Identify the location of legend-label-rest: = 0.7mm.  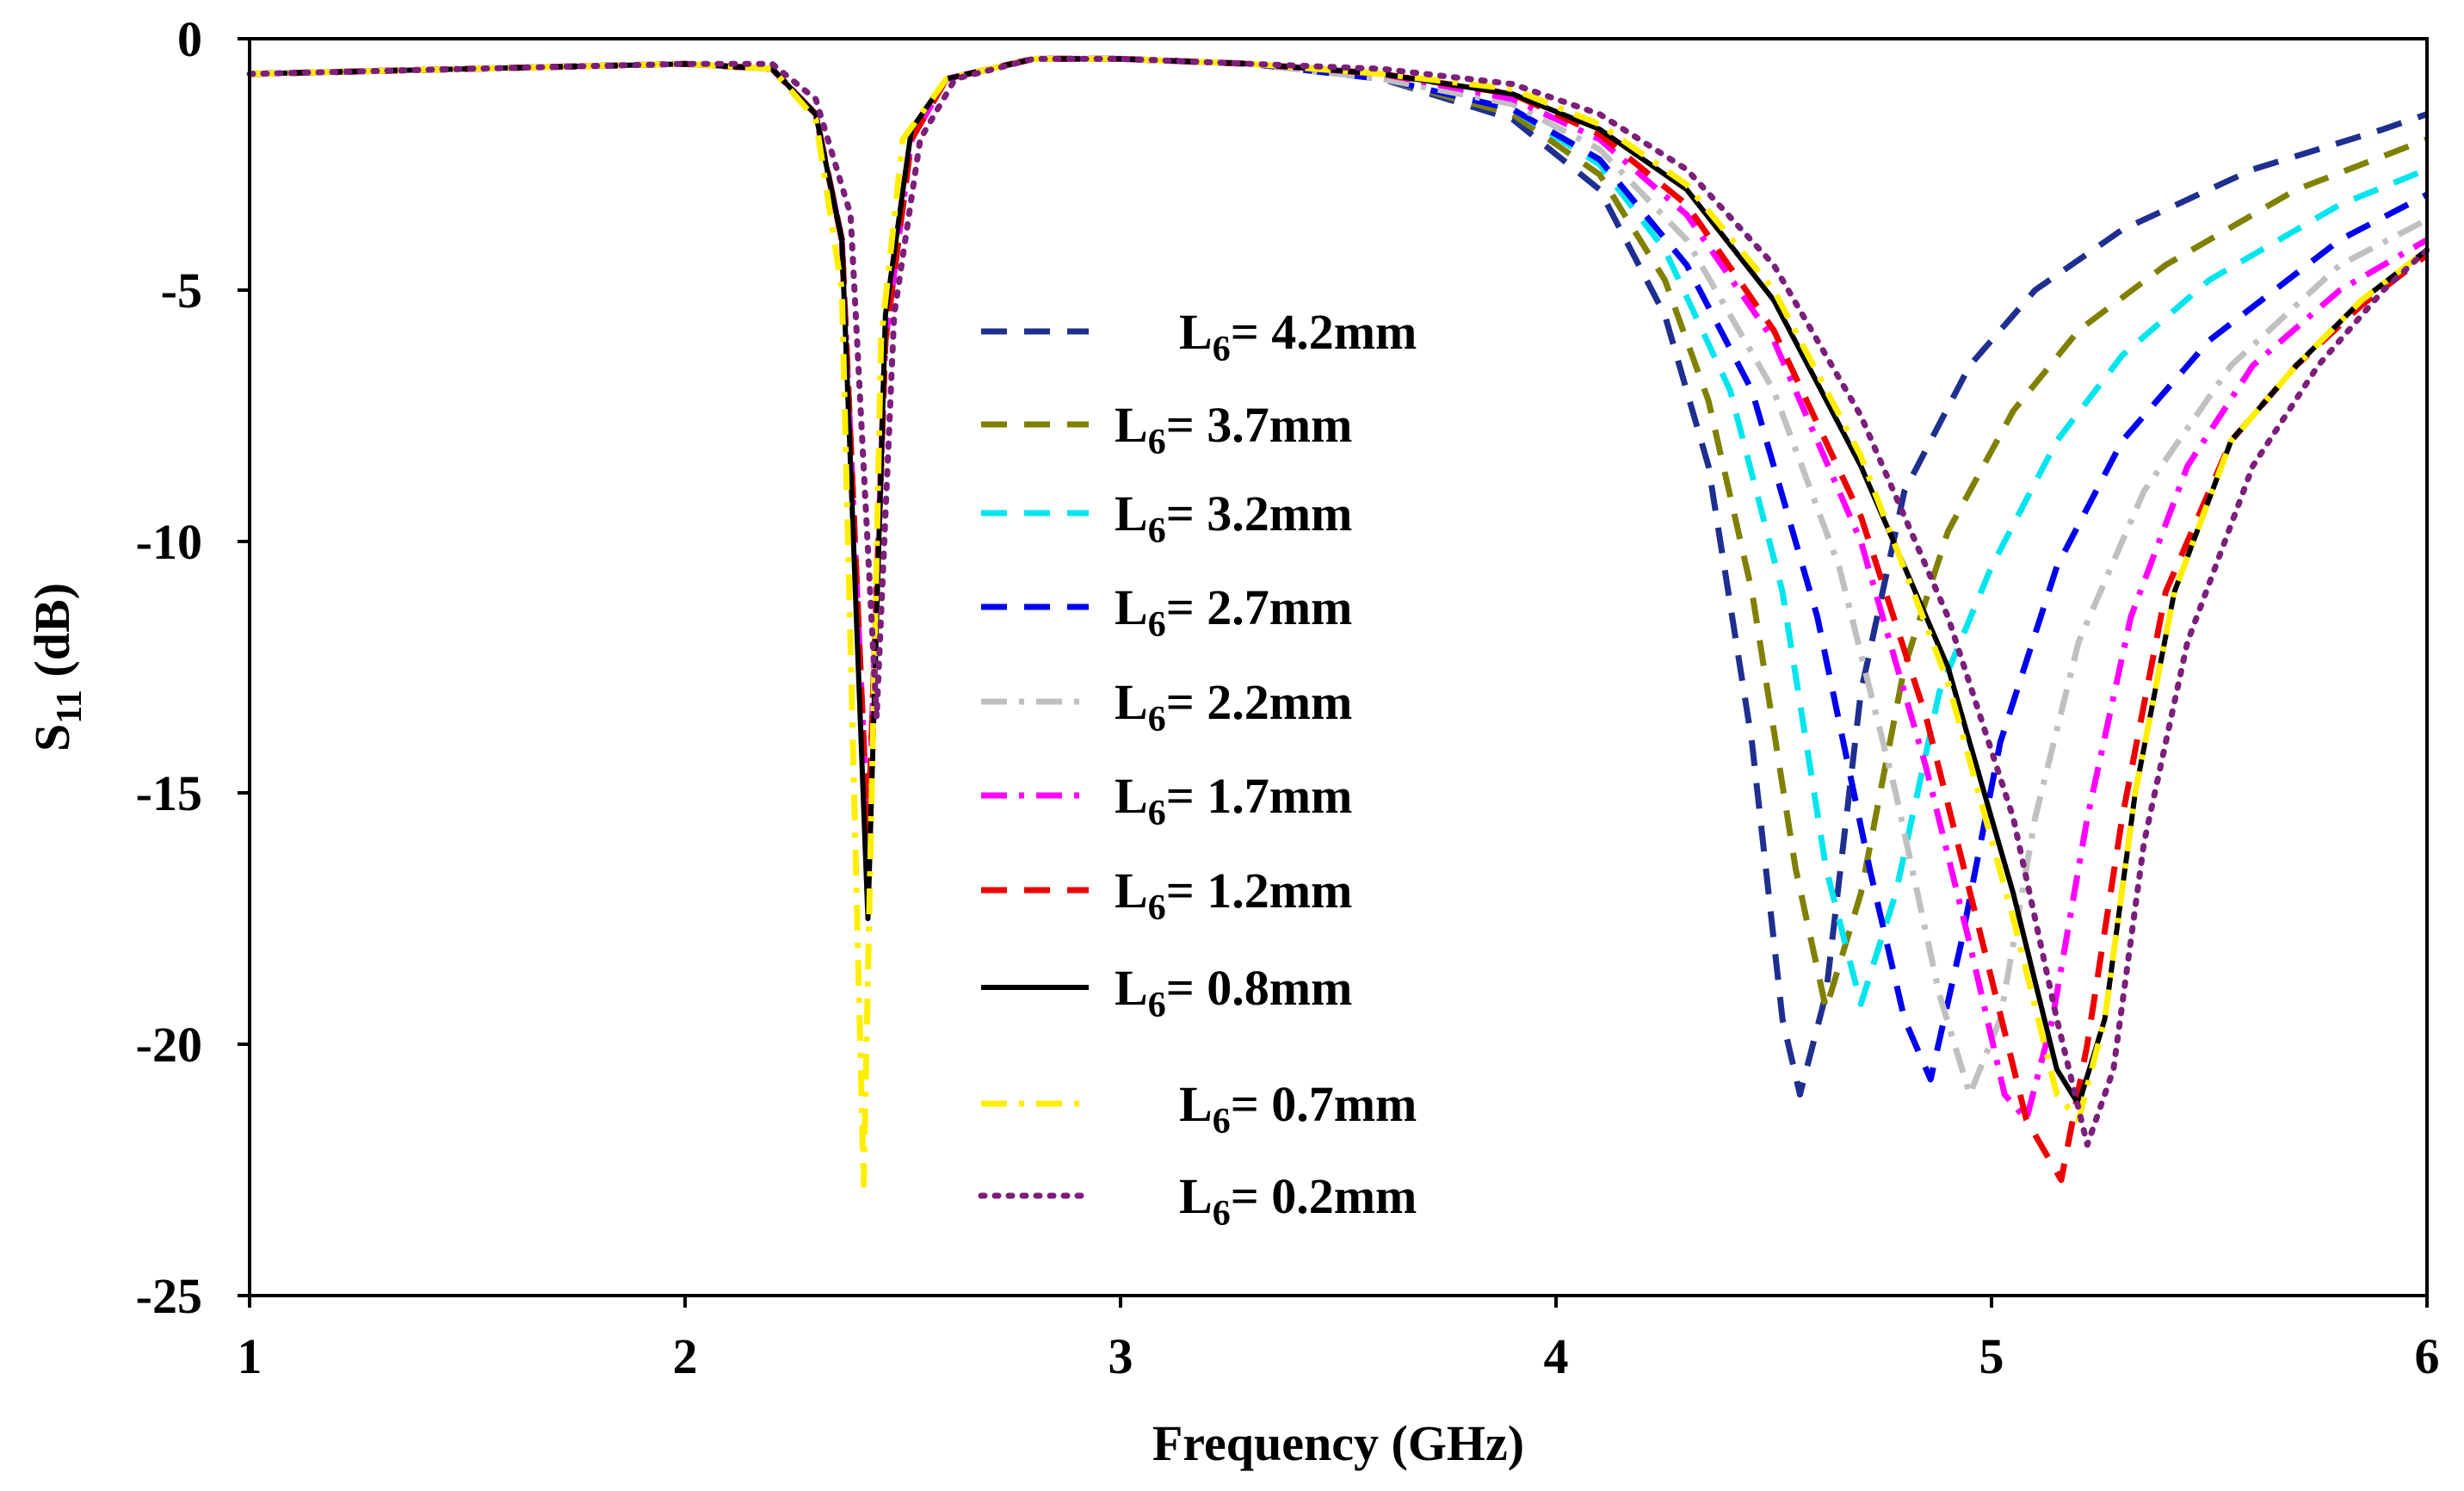
(1324, 1104).